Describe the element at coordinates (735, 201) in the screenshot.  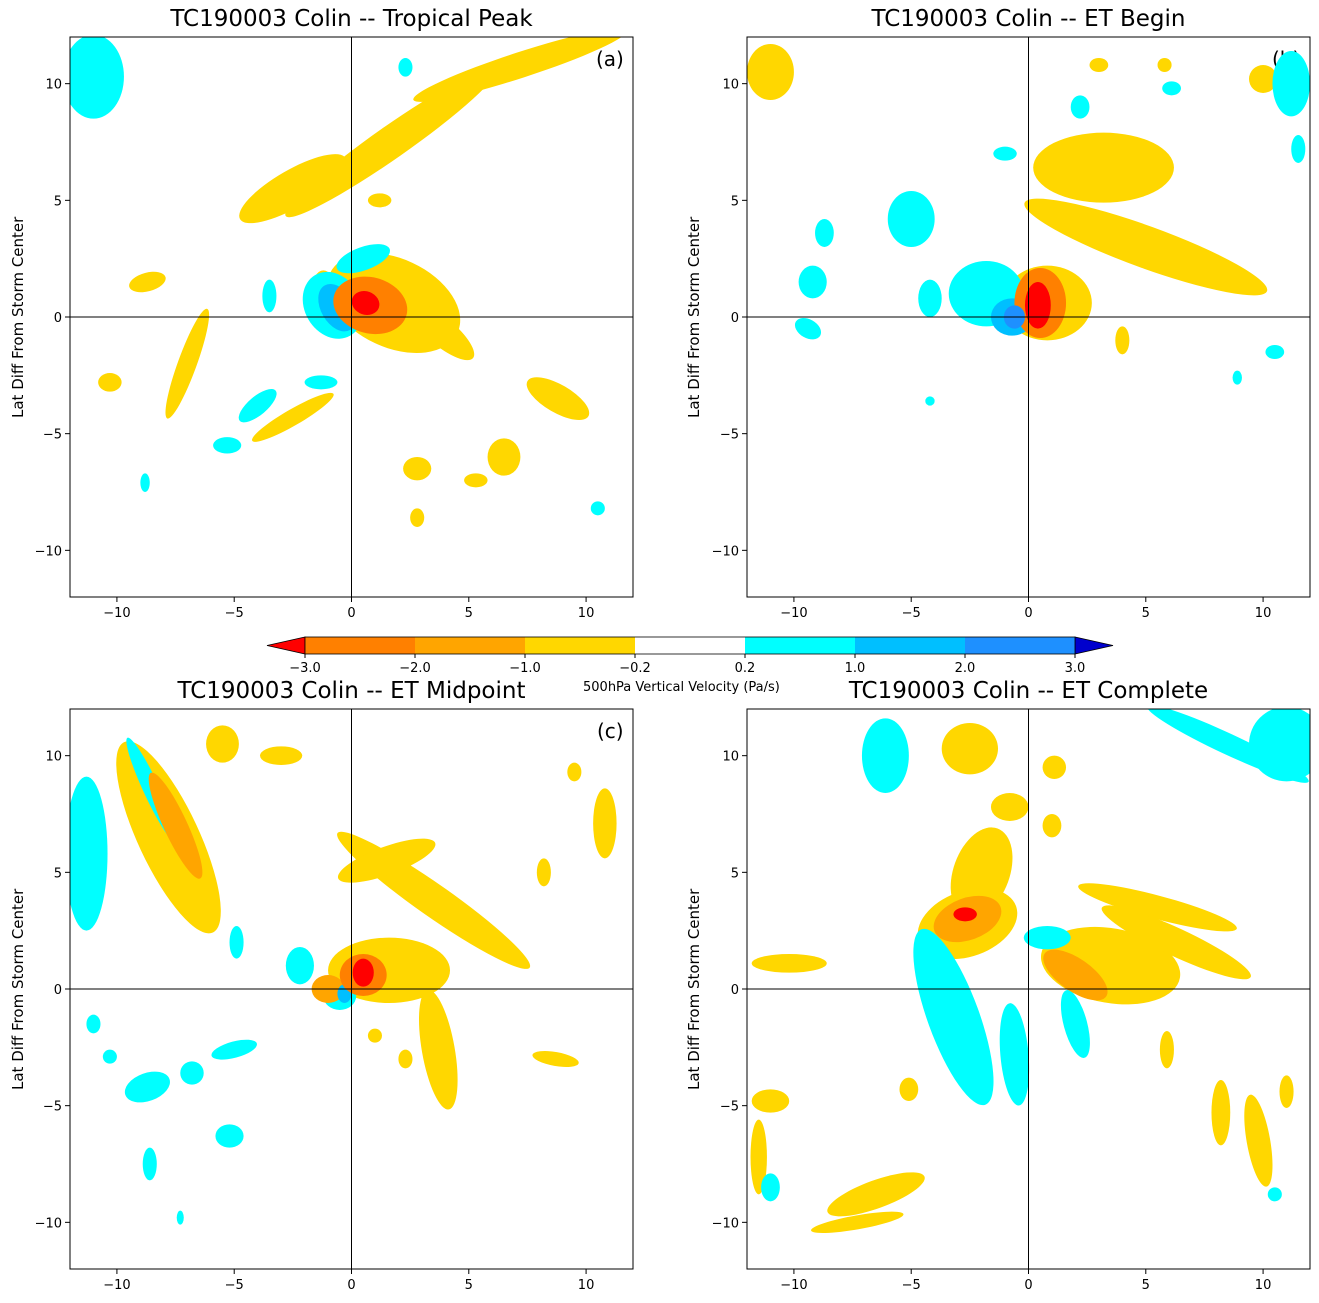
I see `y-tick-label: 5` at that location.